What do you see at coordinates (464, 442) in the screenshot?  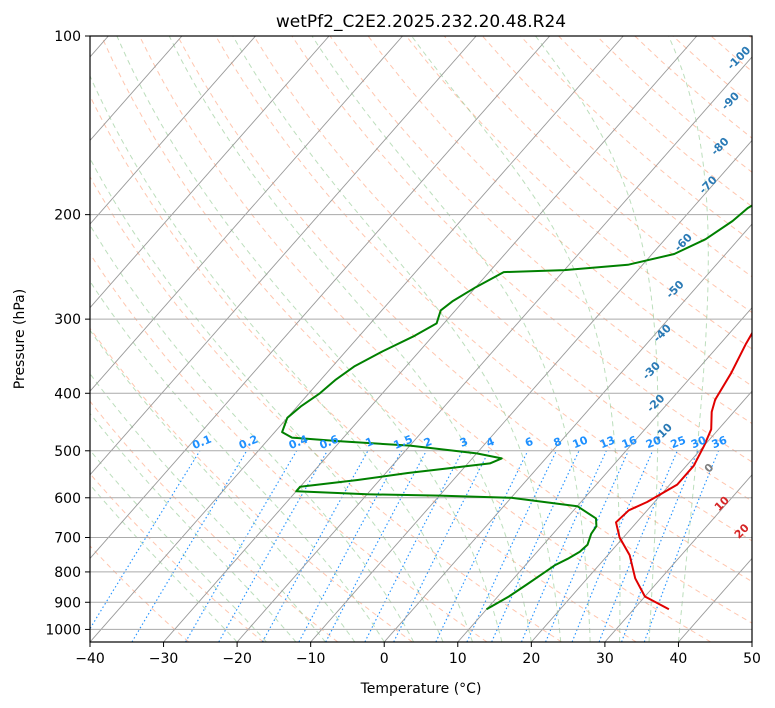 I see `mixing-ratio-label: 3` at bounding box center [464, 442].